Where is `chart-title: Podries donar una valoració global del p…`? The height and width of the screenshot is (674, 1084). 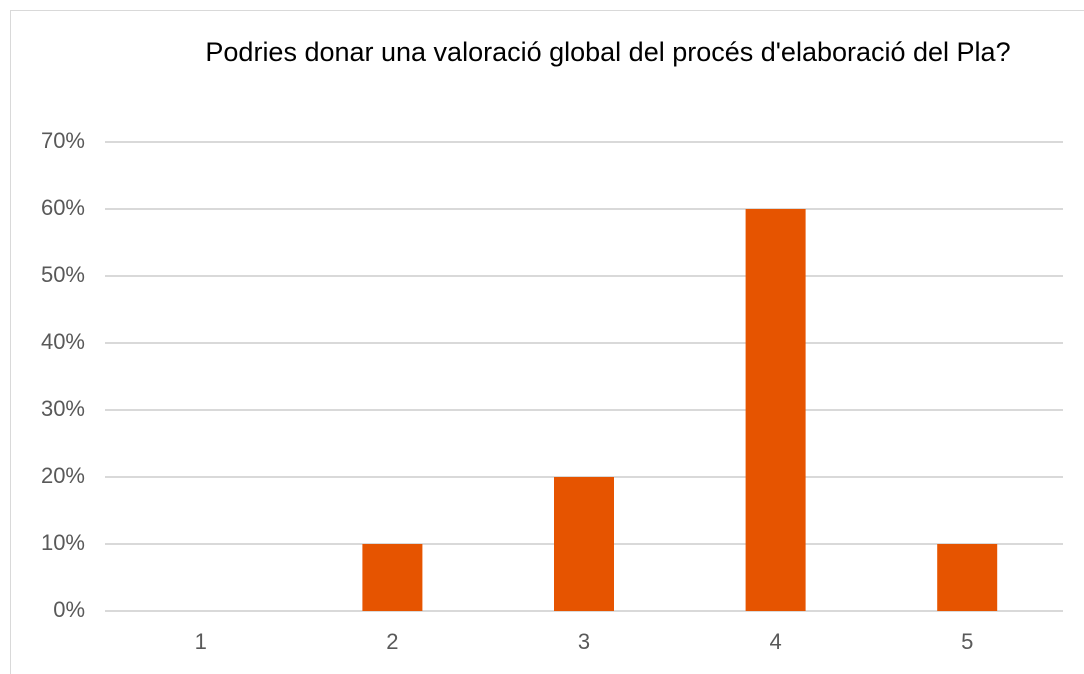 chart-title: Podries donar una valoració global del p… is located at coordinates (608, 52).